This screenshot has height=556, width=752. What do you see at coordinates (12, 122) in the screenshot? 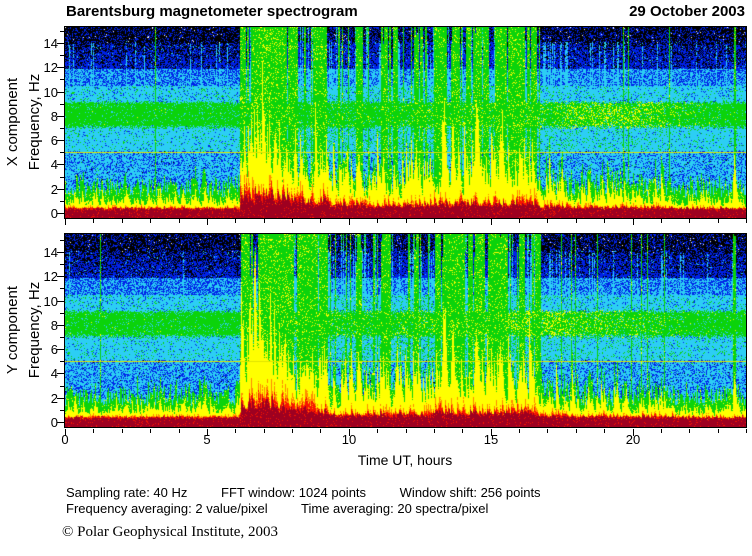
I see `x-component-axis-label: X component` at bounding box center [12, 122].